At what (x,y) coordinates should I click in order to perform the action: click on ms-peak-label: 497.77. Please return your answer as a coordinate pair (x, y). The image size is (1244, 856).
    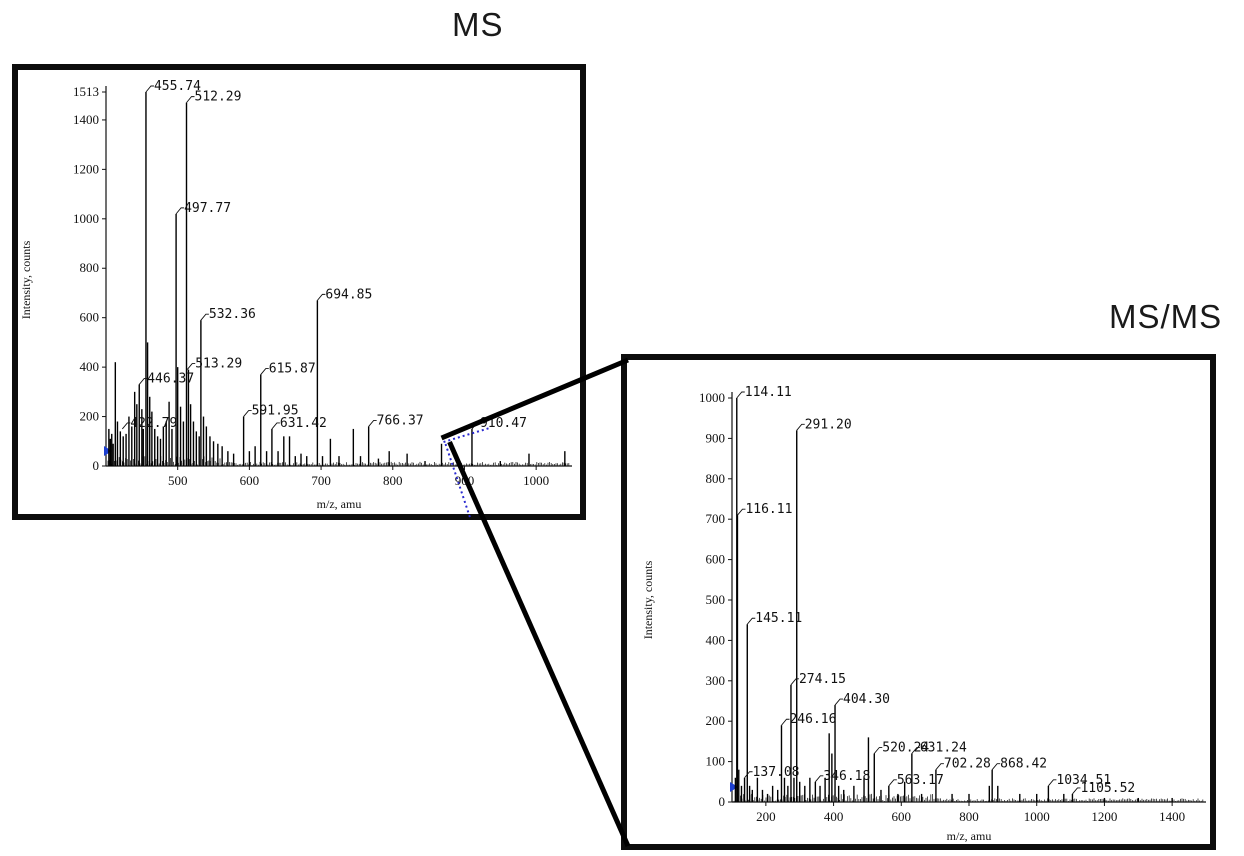
    Looking at the image, I should click on (207, 208).